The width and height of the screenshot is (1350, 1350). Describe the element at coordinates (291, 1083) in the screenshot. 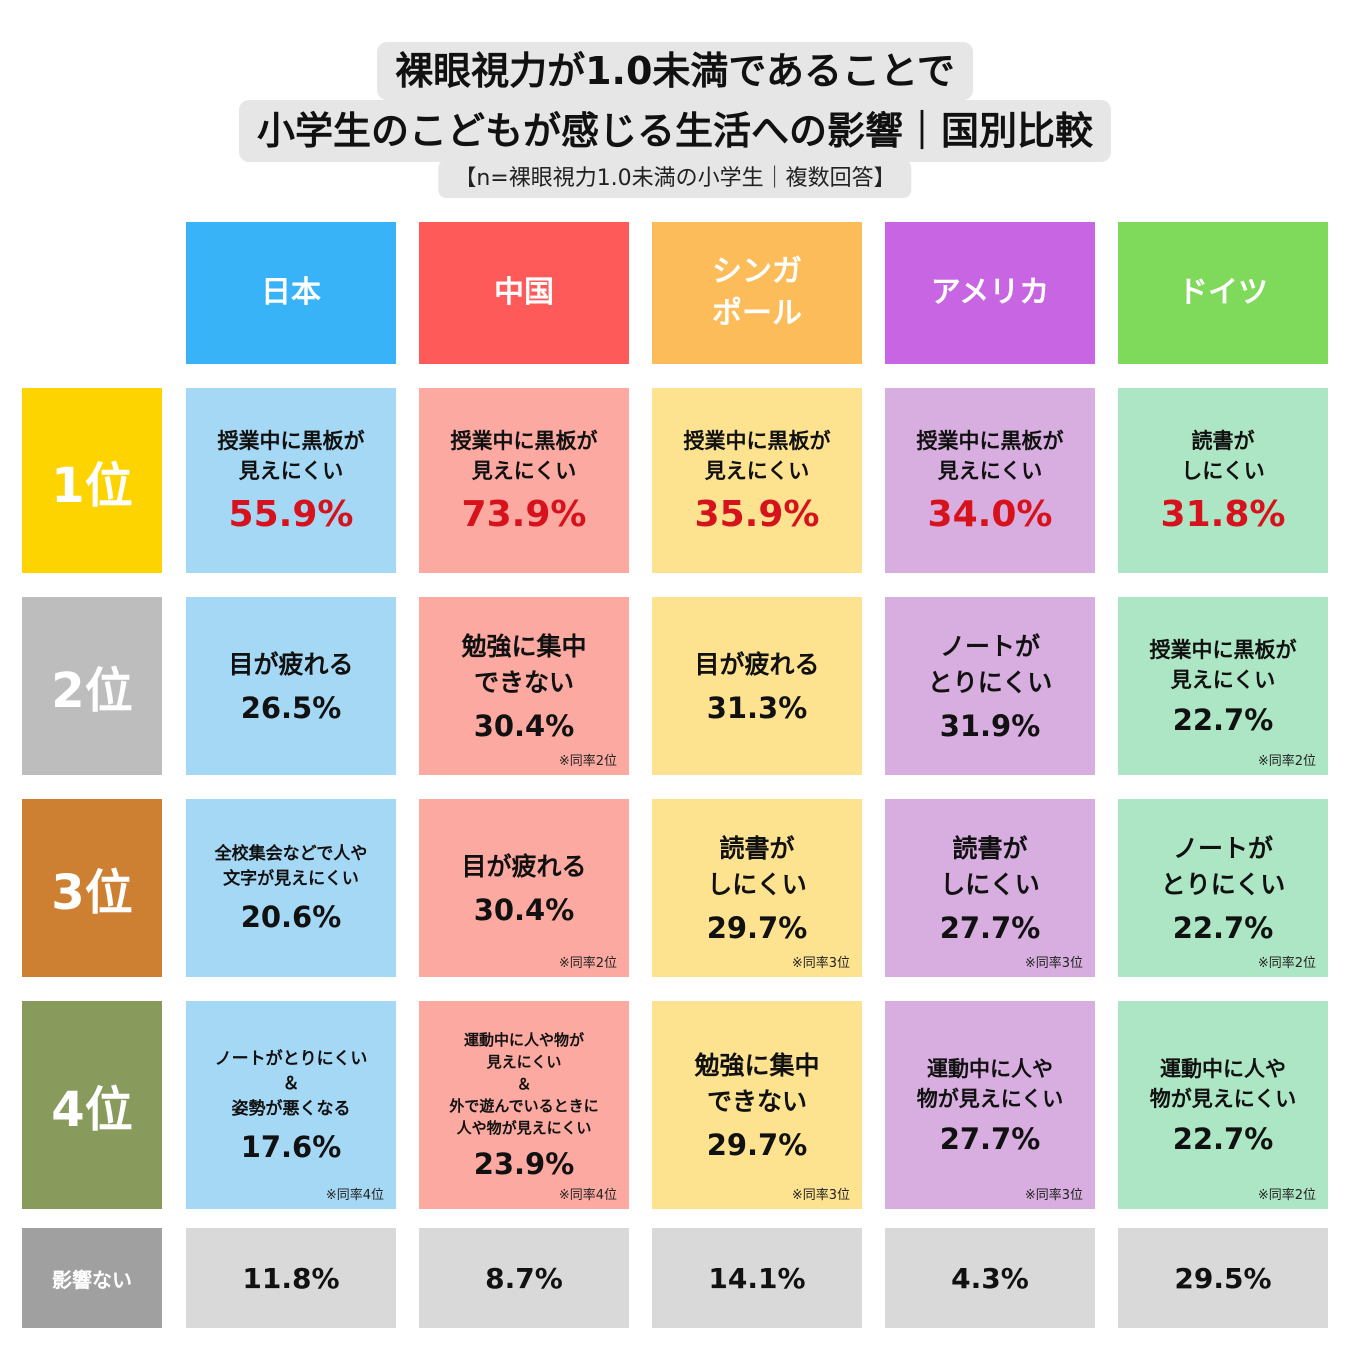

I see `item-label: ノートがとりにくい ＆ 姿勢が悪くなる` at that location.